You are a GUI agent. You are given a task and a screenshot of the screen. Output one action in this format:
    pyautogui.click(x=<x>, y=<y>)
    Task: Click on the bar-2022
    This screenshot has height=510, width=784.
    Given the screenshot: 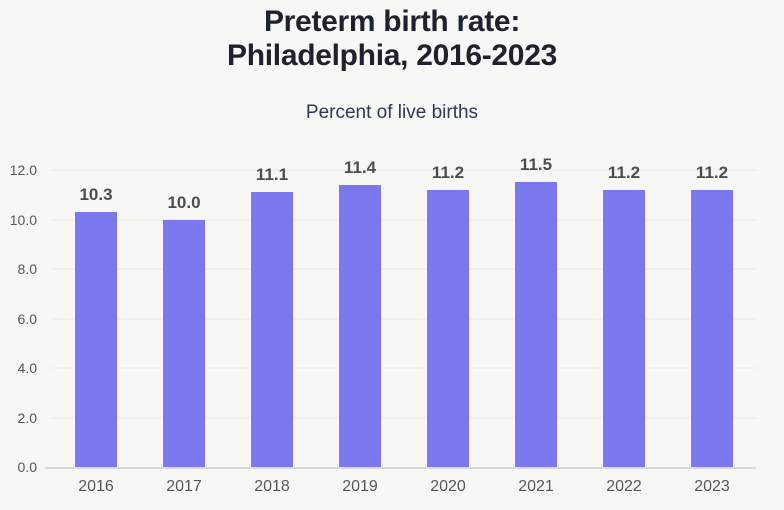 What is the action you would take?
    pyautogui.click(x=624, y=328)
    